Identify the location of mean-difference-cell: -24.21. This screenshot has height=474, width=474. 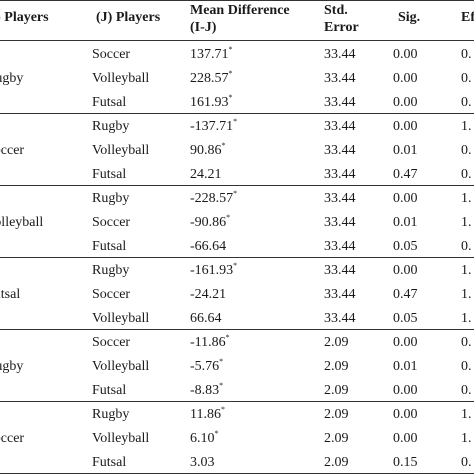
(208, 295).